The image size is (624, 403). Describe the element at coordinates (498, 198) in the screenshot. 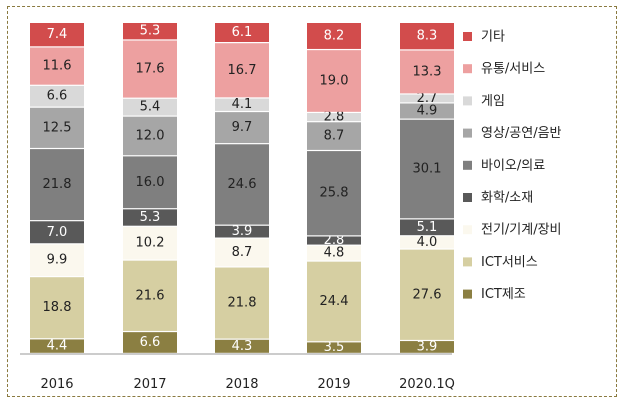

I see `legend-item-화학-소재: 화학/소재` at that location.